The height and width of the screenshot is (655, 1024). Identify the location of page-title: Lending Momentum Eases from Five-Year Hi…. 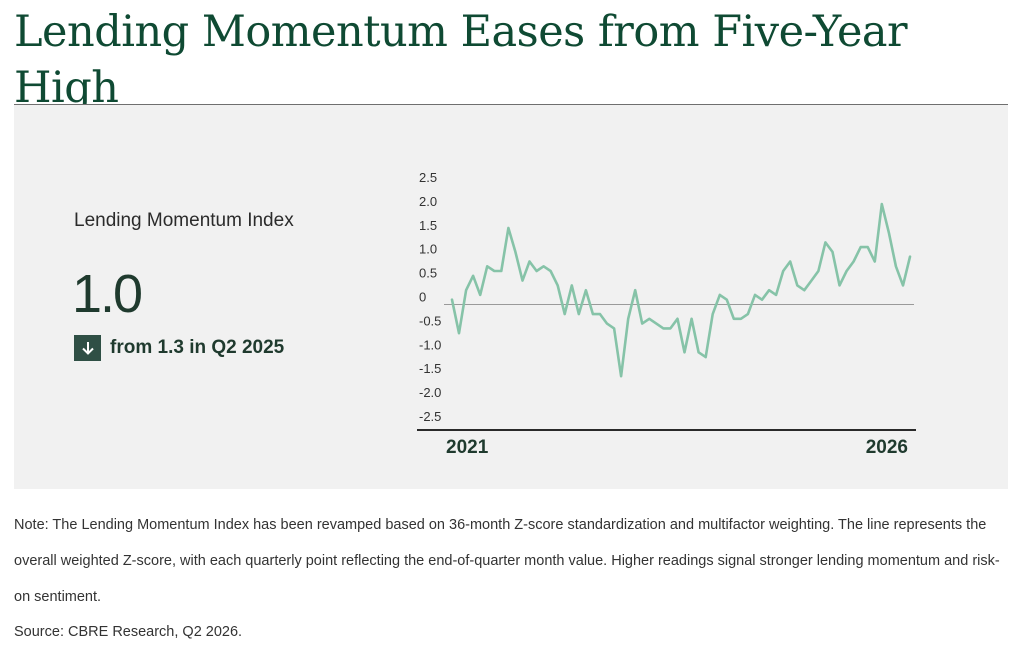
(461, 60).